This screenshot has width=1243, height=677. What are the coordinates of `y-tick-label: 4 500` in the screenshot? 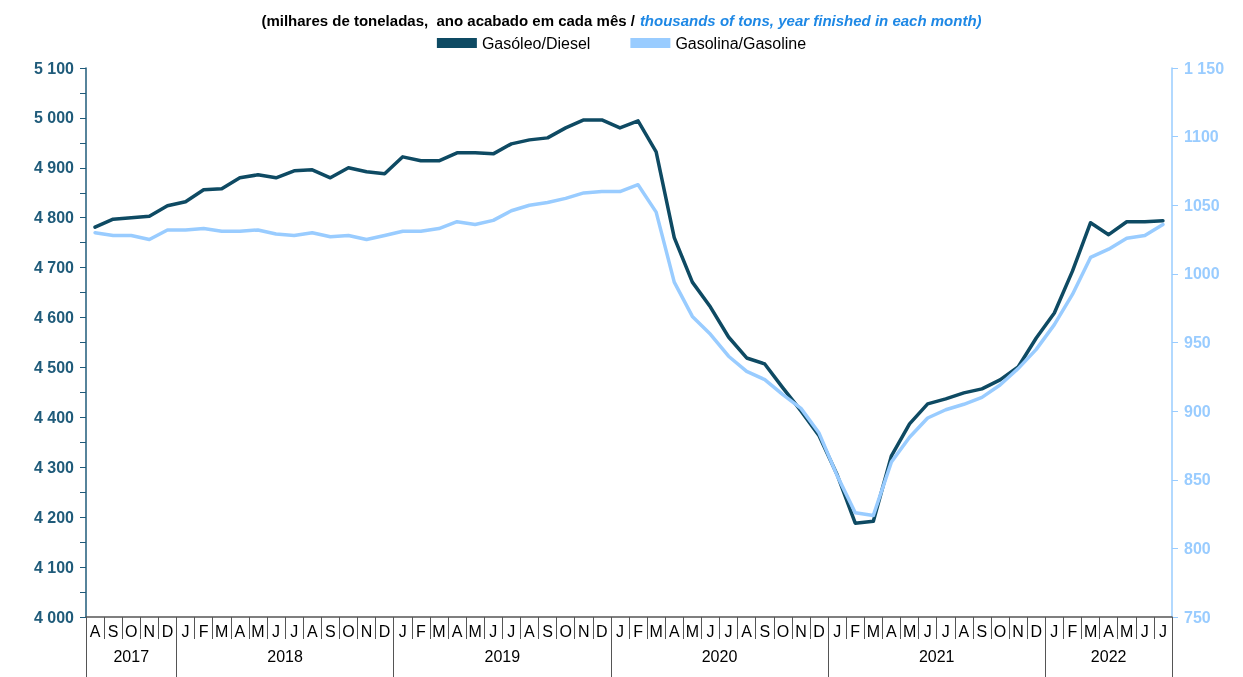 It's located at (54, 367).